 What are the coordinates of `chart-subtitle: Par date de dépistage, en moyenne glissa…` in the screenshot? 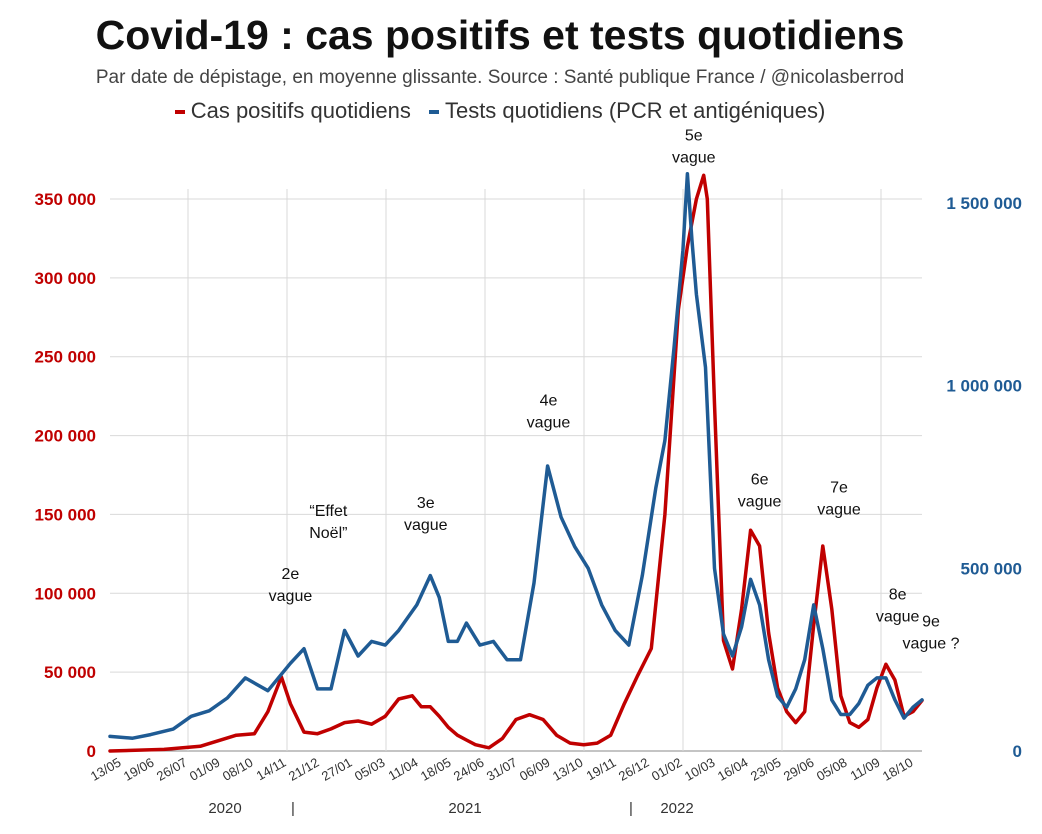 It's located at (500, 77).